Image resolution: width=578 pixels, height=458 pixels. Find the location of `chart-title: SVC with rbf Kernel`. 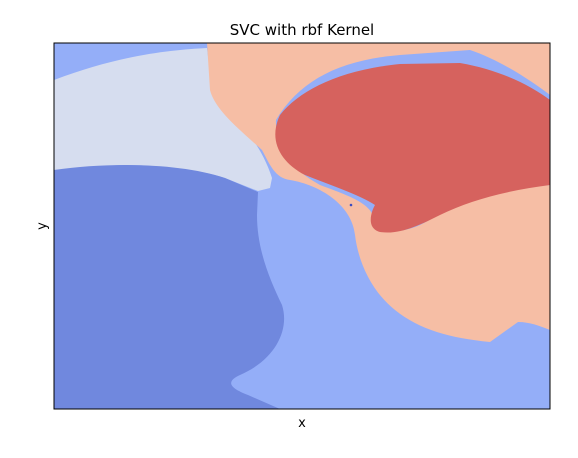

chart-title: SVC with rbf Kernel is located at coordinates (302, 30).